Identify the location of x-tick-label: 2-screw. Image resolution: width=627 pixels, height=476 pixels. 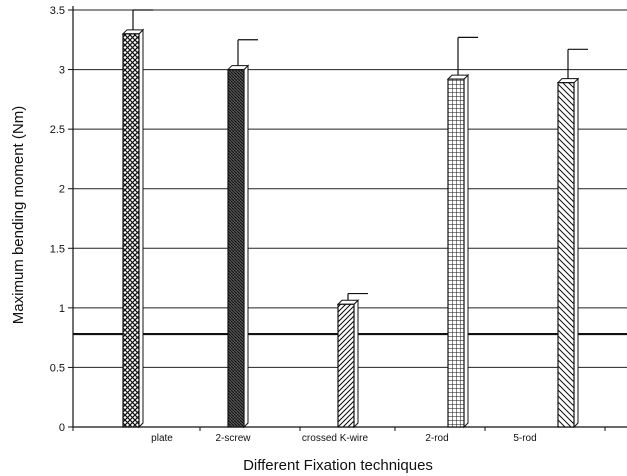
(233, 438).